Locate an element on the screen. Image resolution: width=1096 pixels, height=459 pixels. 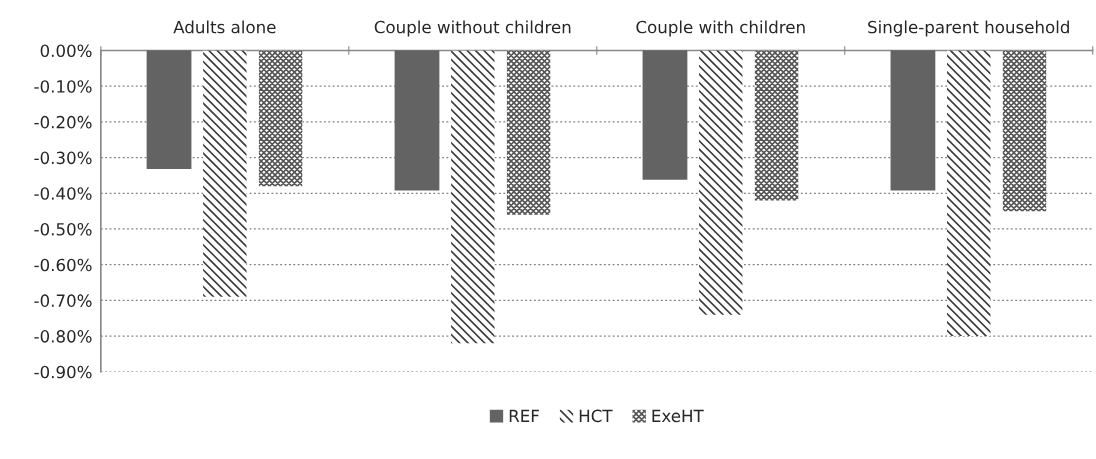
y-tick-label: -0.30% is located at coordinates (63, 158).